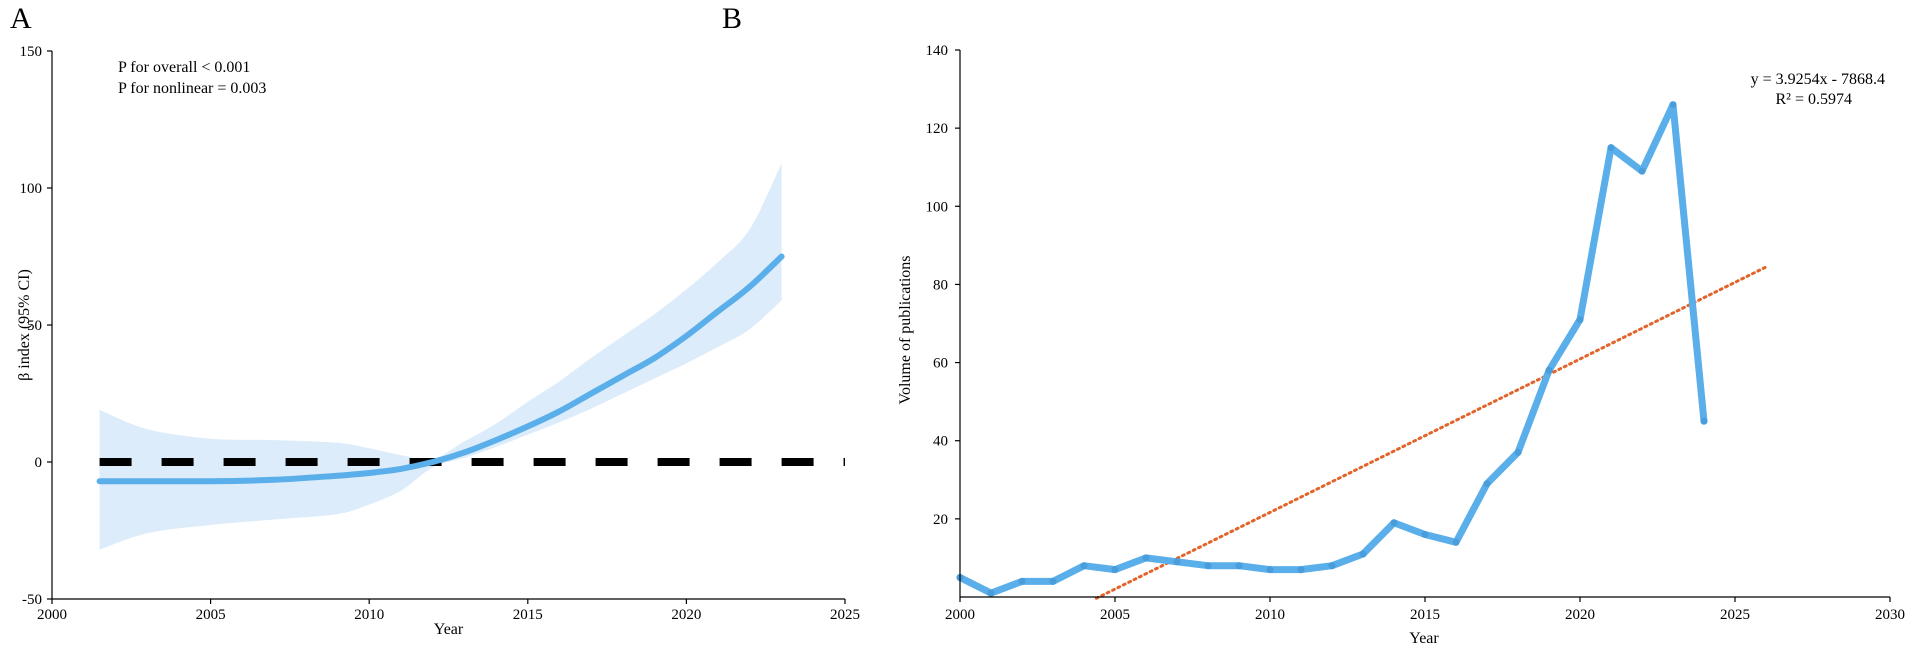  What do you see at coordinates (940, 285) in the screenshot?
I see `y-tick-label: 80` at bounding box center [940, 285].